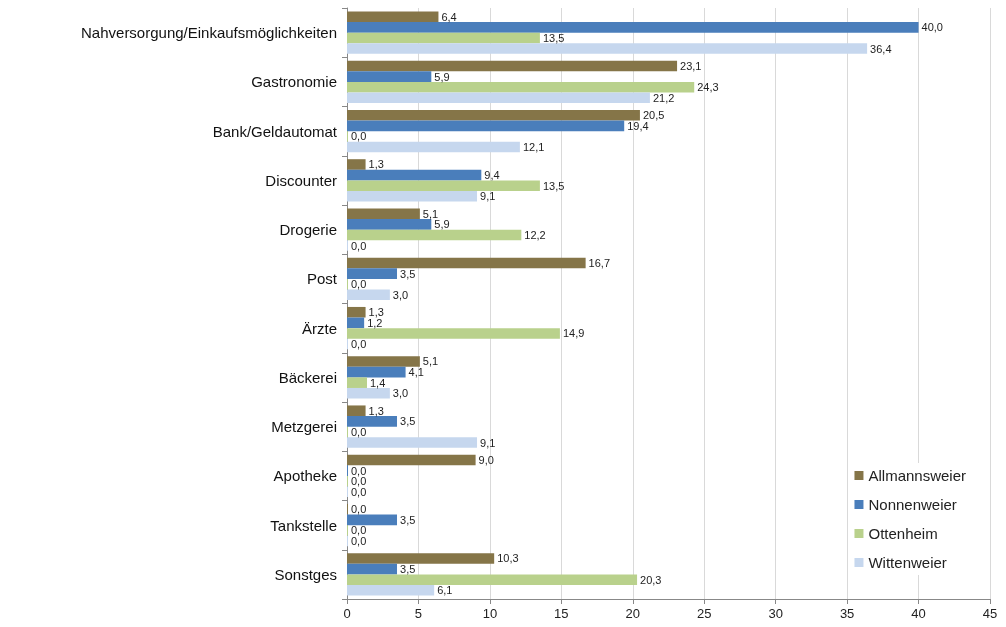 This screenshot has height=627, width=1006. I want to click on y-tick-label: Nahversorgung/Einkaufsmöglichkeiten, so click(209, 33).